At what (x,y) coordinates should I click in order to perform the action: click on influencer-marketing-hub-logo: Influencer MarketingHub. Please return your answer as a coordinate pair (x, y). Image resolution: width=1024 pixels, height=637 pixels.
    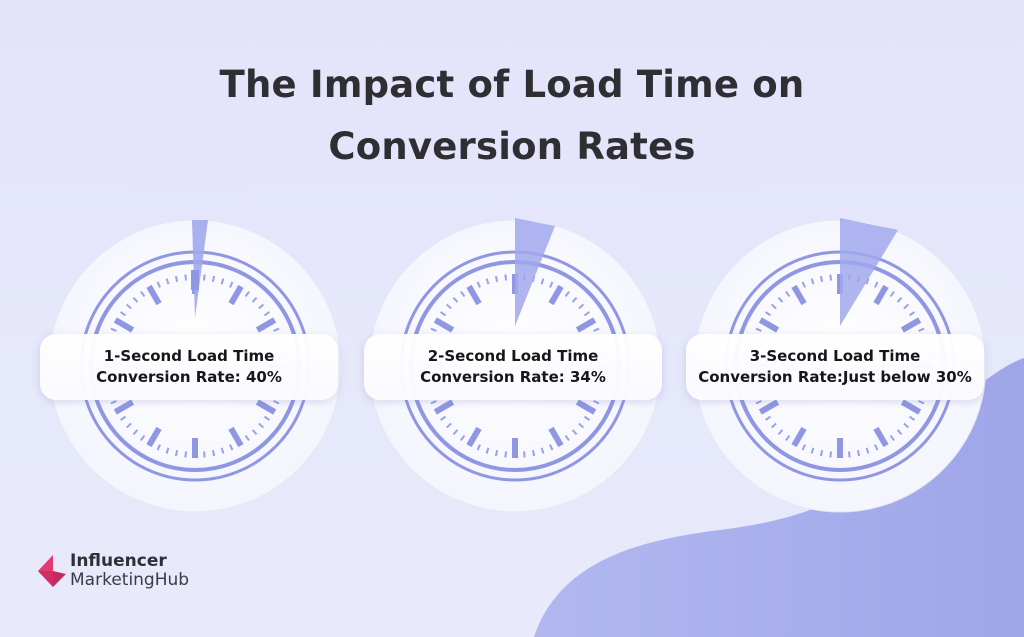
    Looking at the image, I should click on (112, 571).